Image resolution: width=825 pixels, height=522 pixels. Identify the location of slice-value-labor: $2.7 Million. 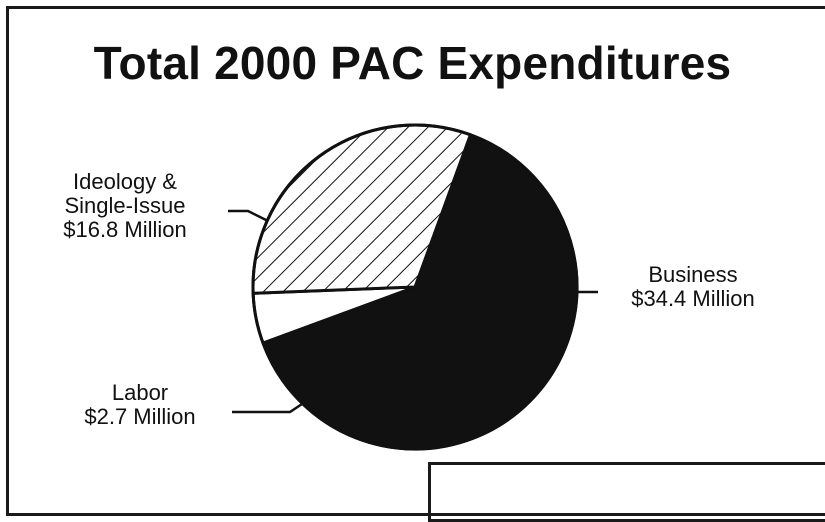
(140, 416).